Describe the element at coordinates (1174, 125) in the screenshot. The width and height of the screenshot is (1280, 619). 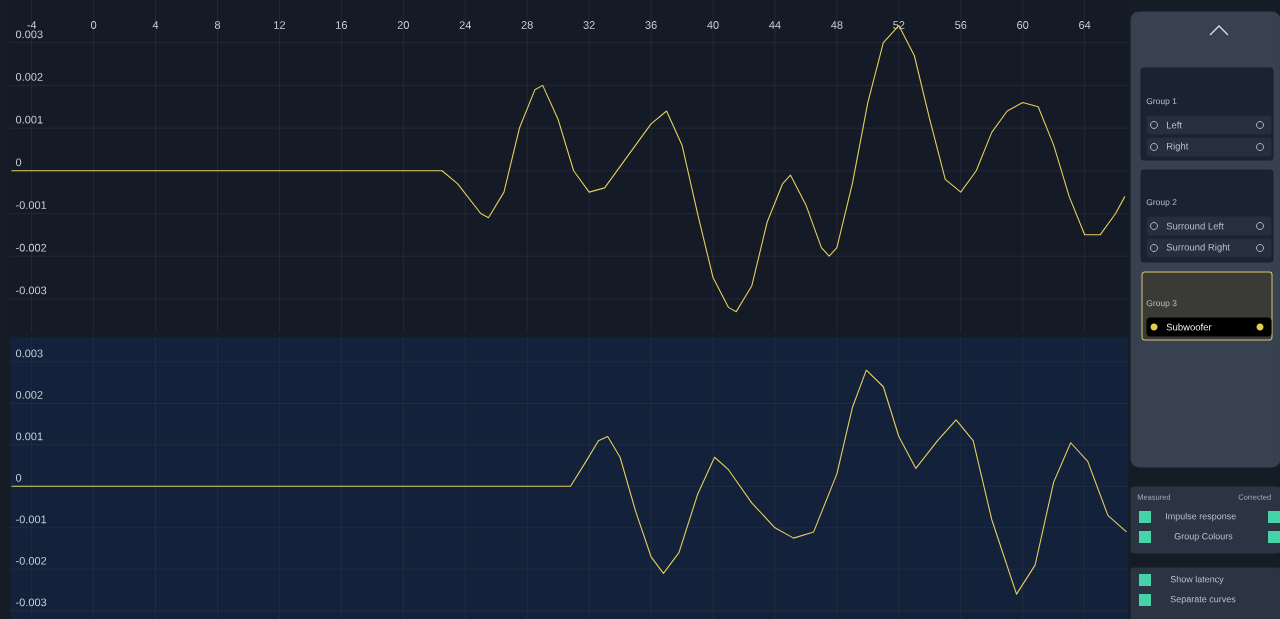
I see `text: Left` at that location.